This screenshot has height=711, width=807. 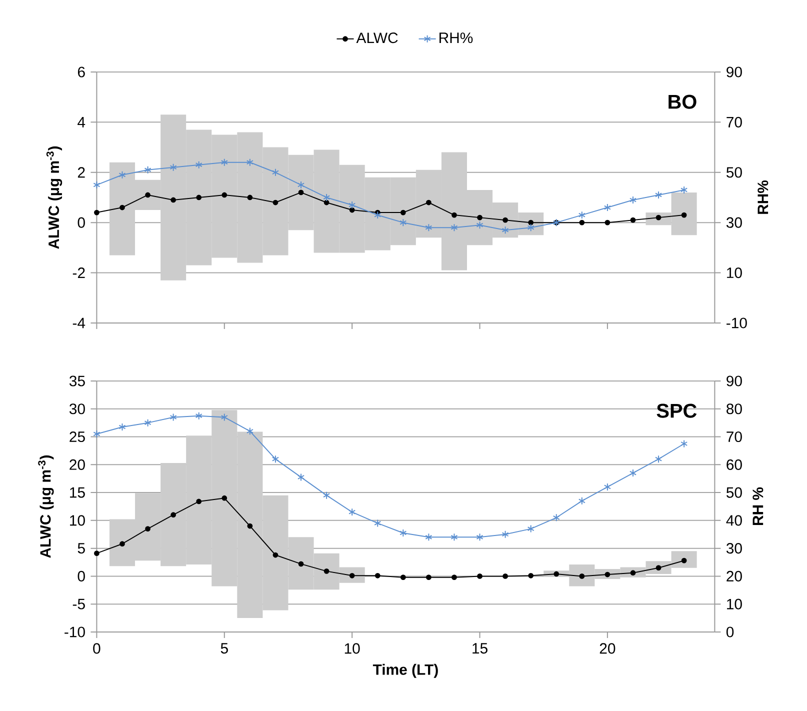 I want to click on y2-tick-label: 40, so click(x=734, y=520).